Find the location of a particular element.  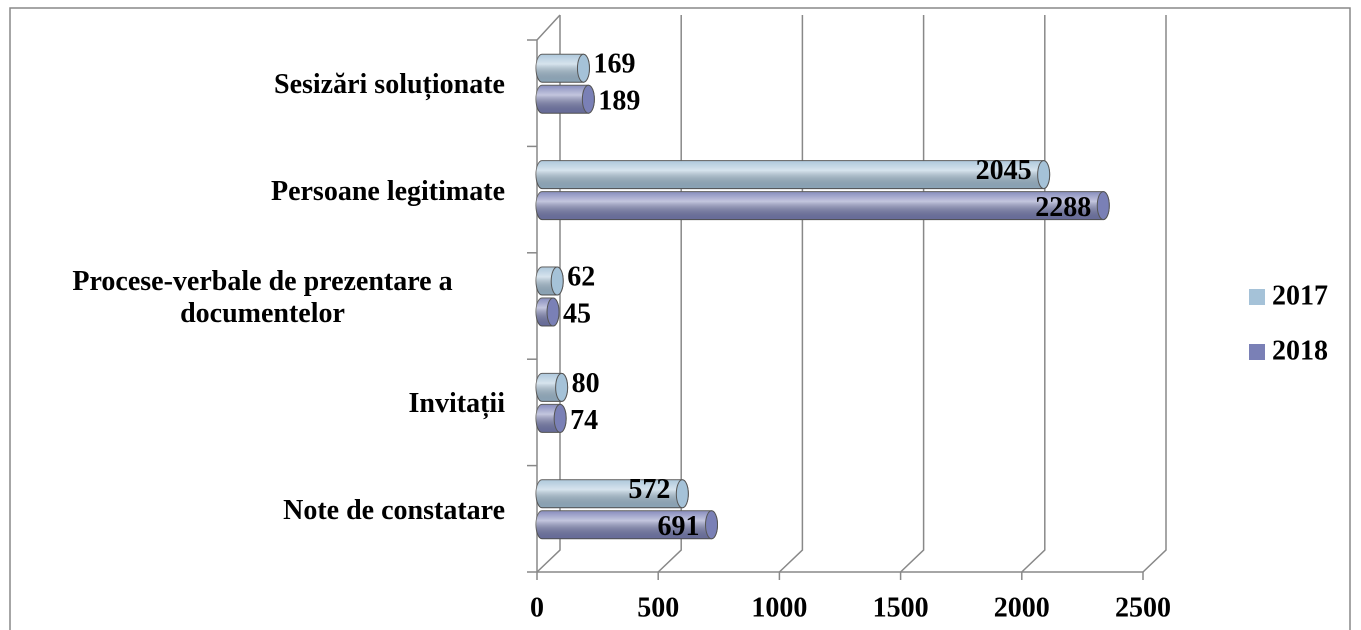

legend-label: 2018 is located at coordinates (1300, 350).